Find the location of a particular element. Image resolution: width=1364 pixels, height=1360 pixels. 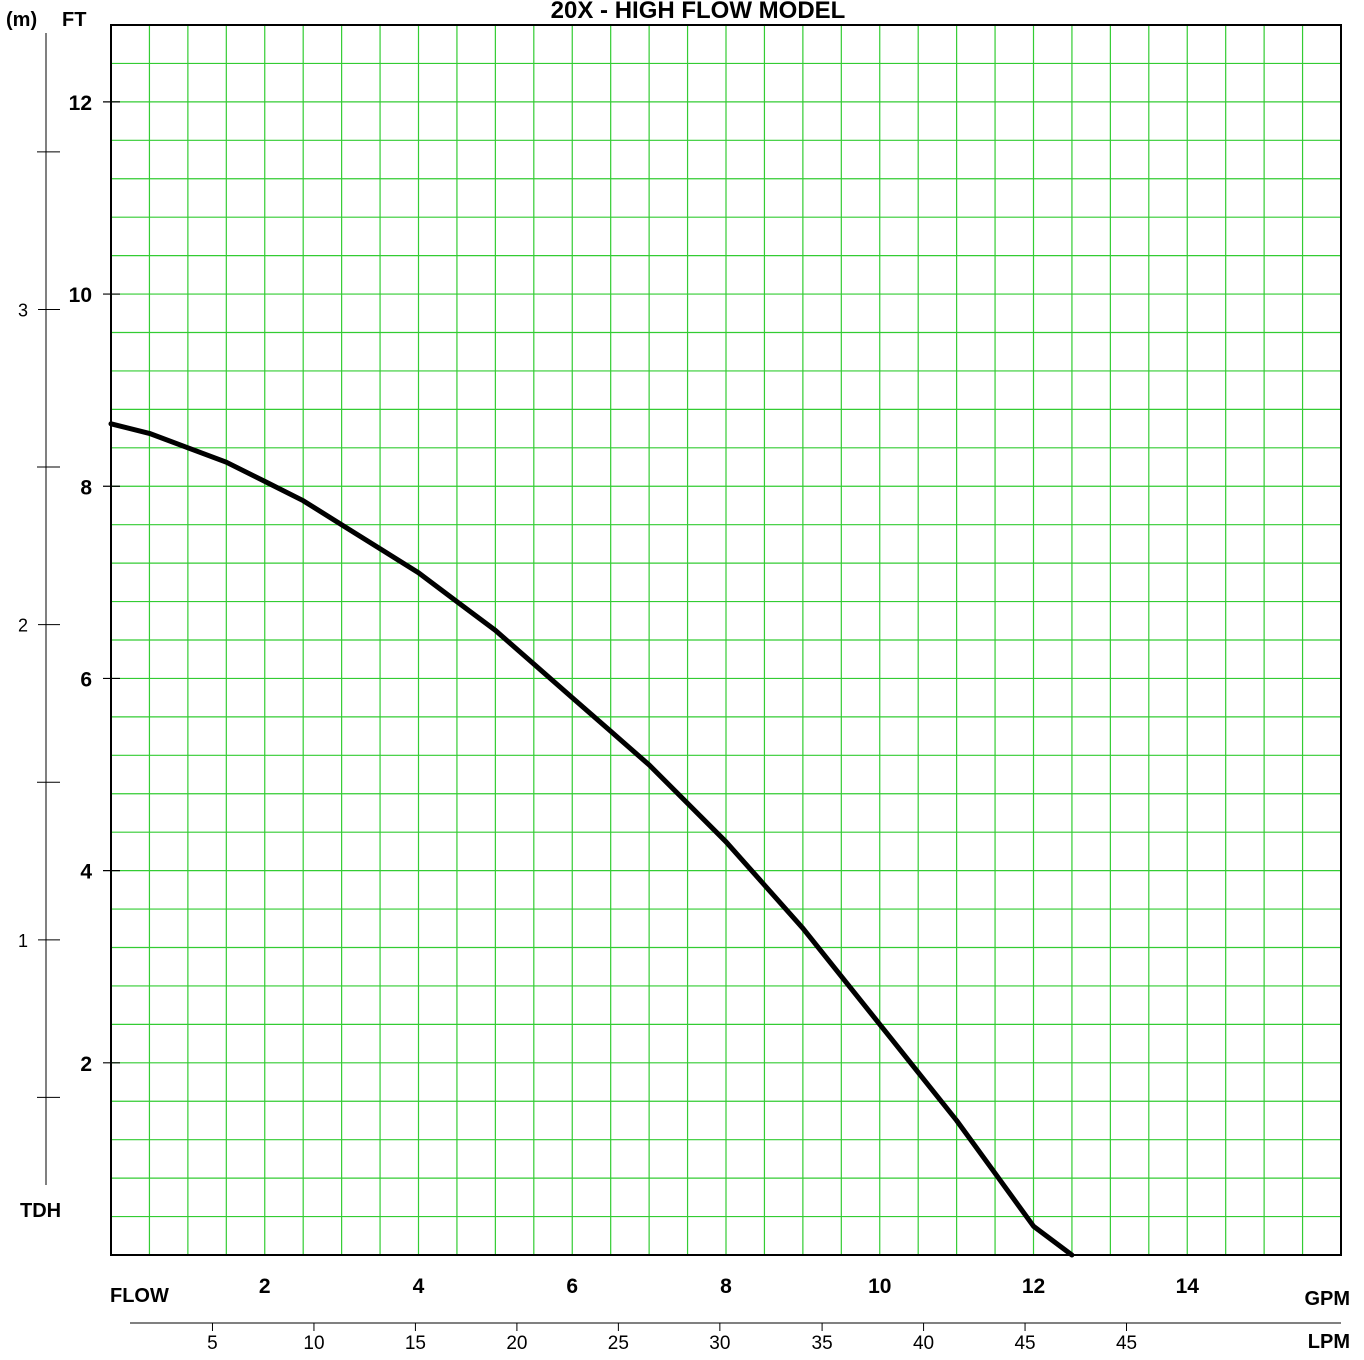

y-unit-metric: (m) is located at coordinates (21, 20).